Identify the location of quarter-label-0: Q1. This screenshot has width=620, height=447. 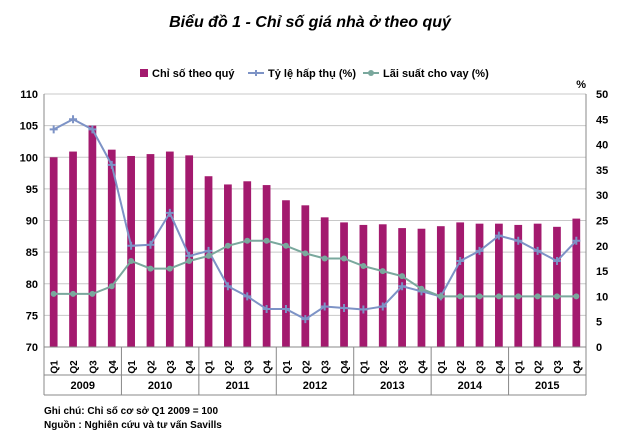
(55, 367).